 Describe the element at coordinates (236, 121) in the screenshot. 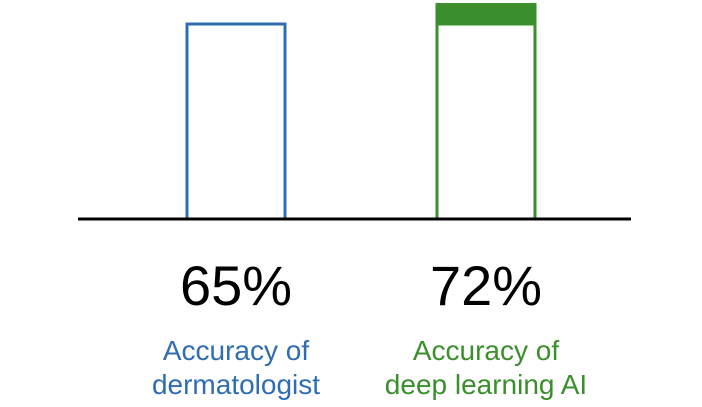

I see `bar-dermatologist` at that location.